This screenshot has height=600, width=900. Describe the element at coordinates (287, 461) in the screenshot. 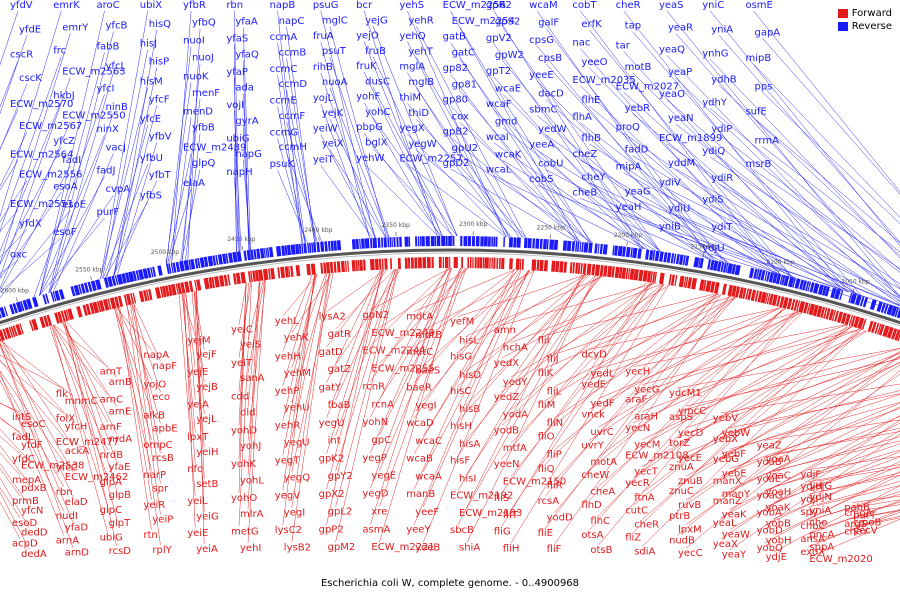

I see `forward-gene-label: yegT` at that location.